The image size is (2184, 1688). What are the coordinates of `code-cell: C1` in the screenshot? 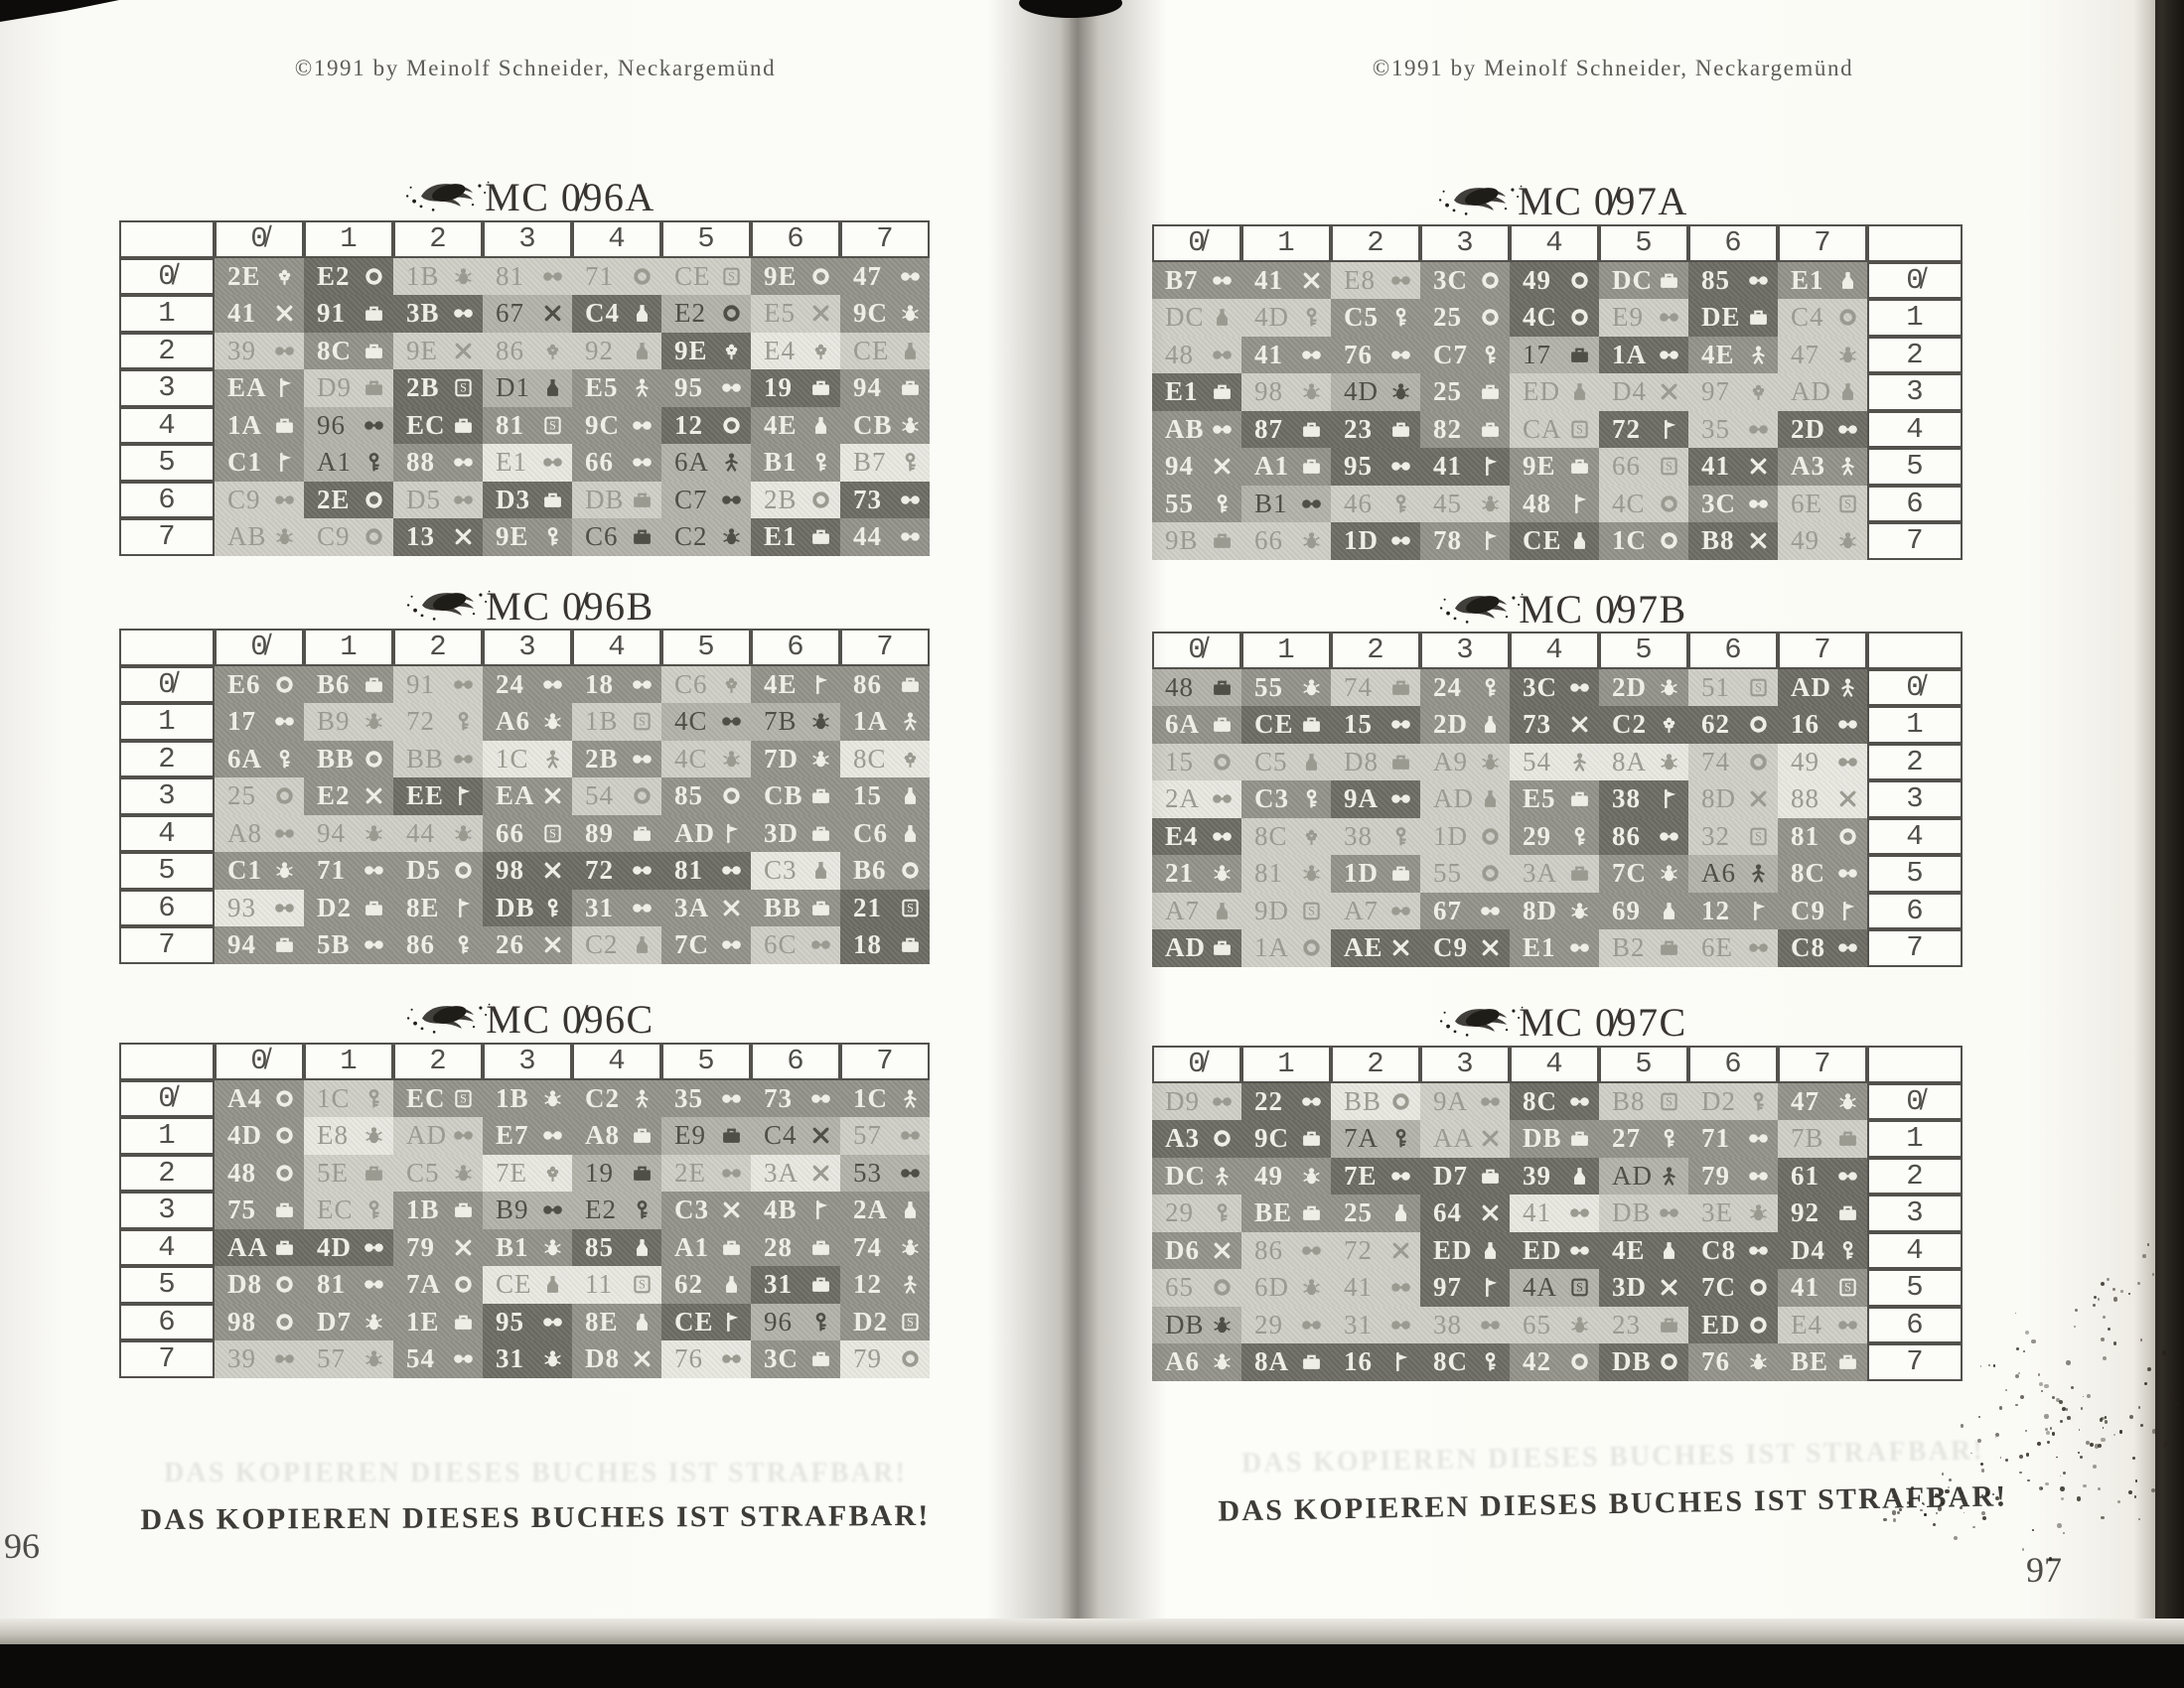 It's located at (259, 463).